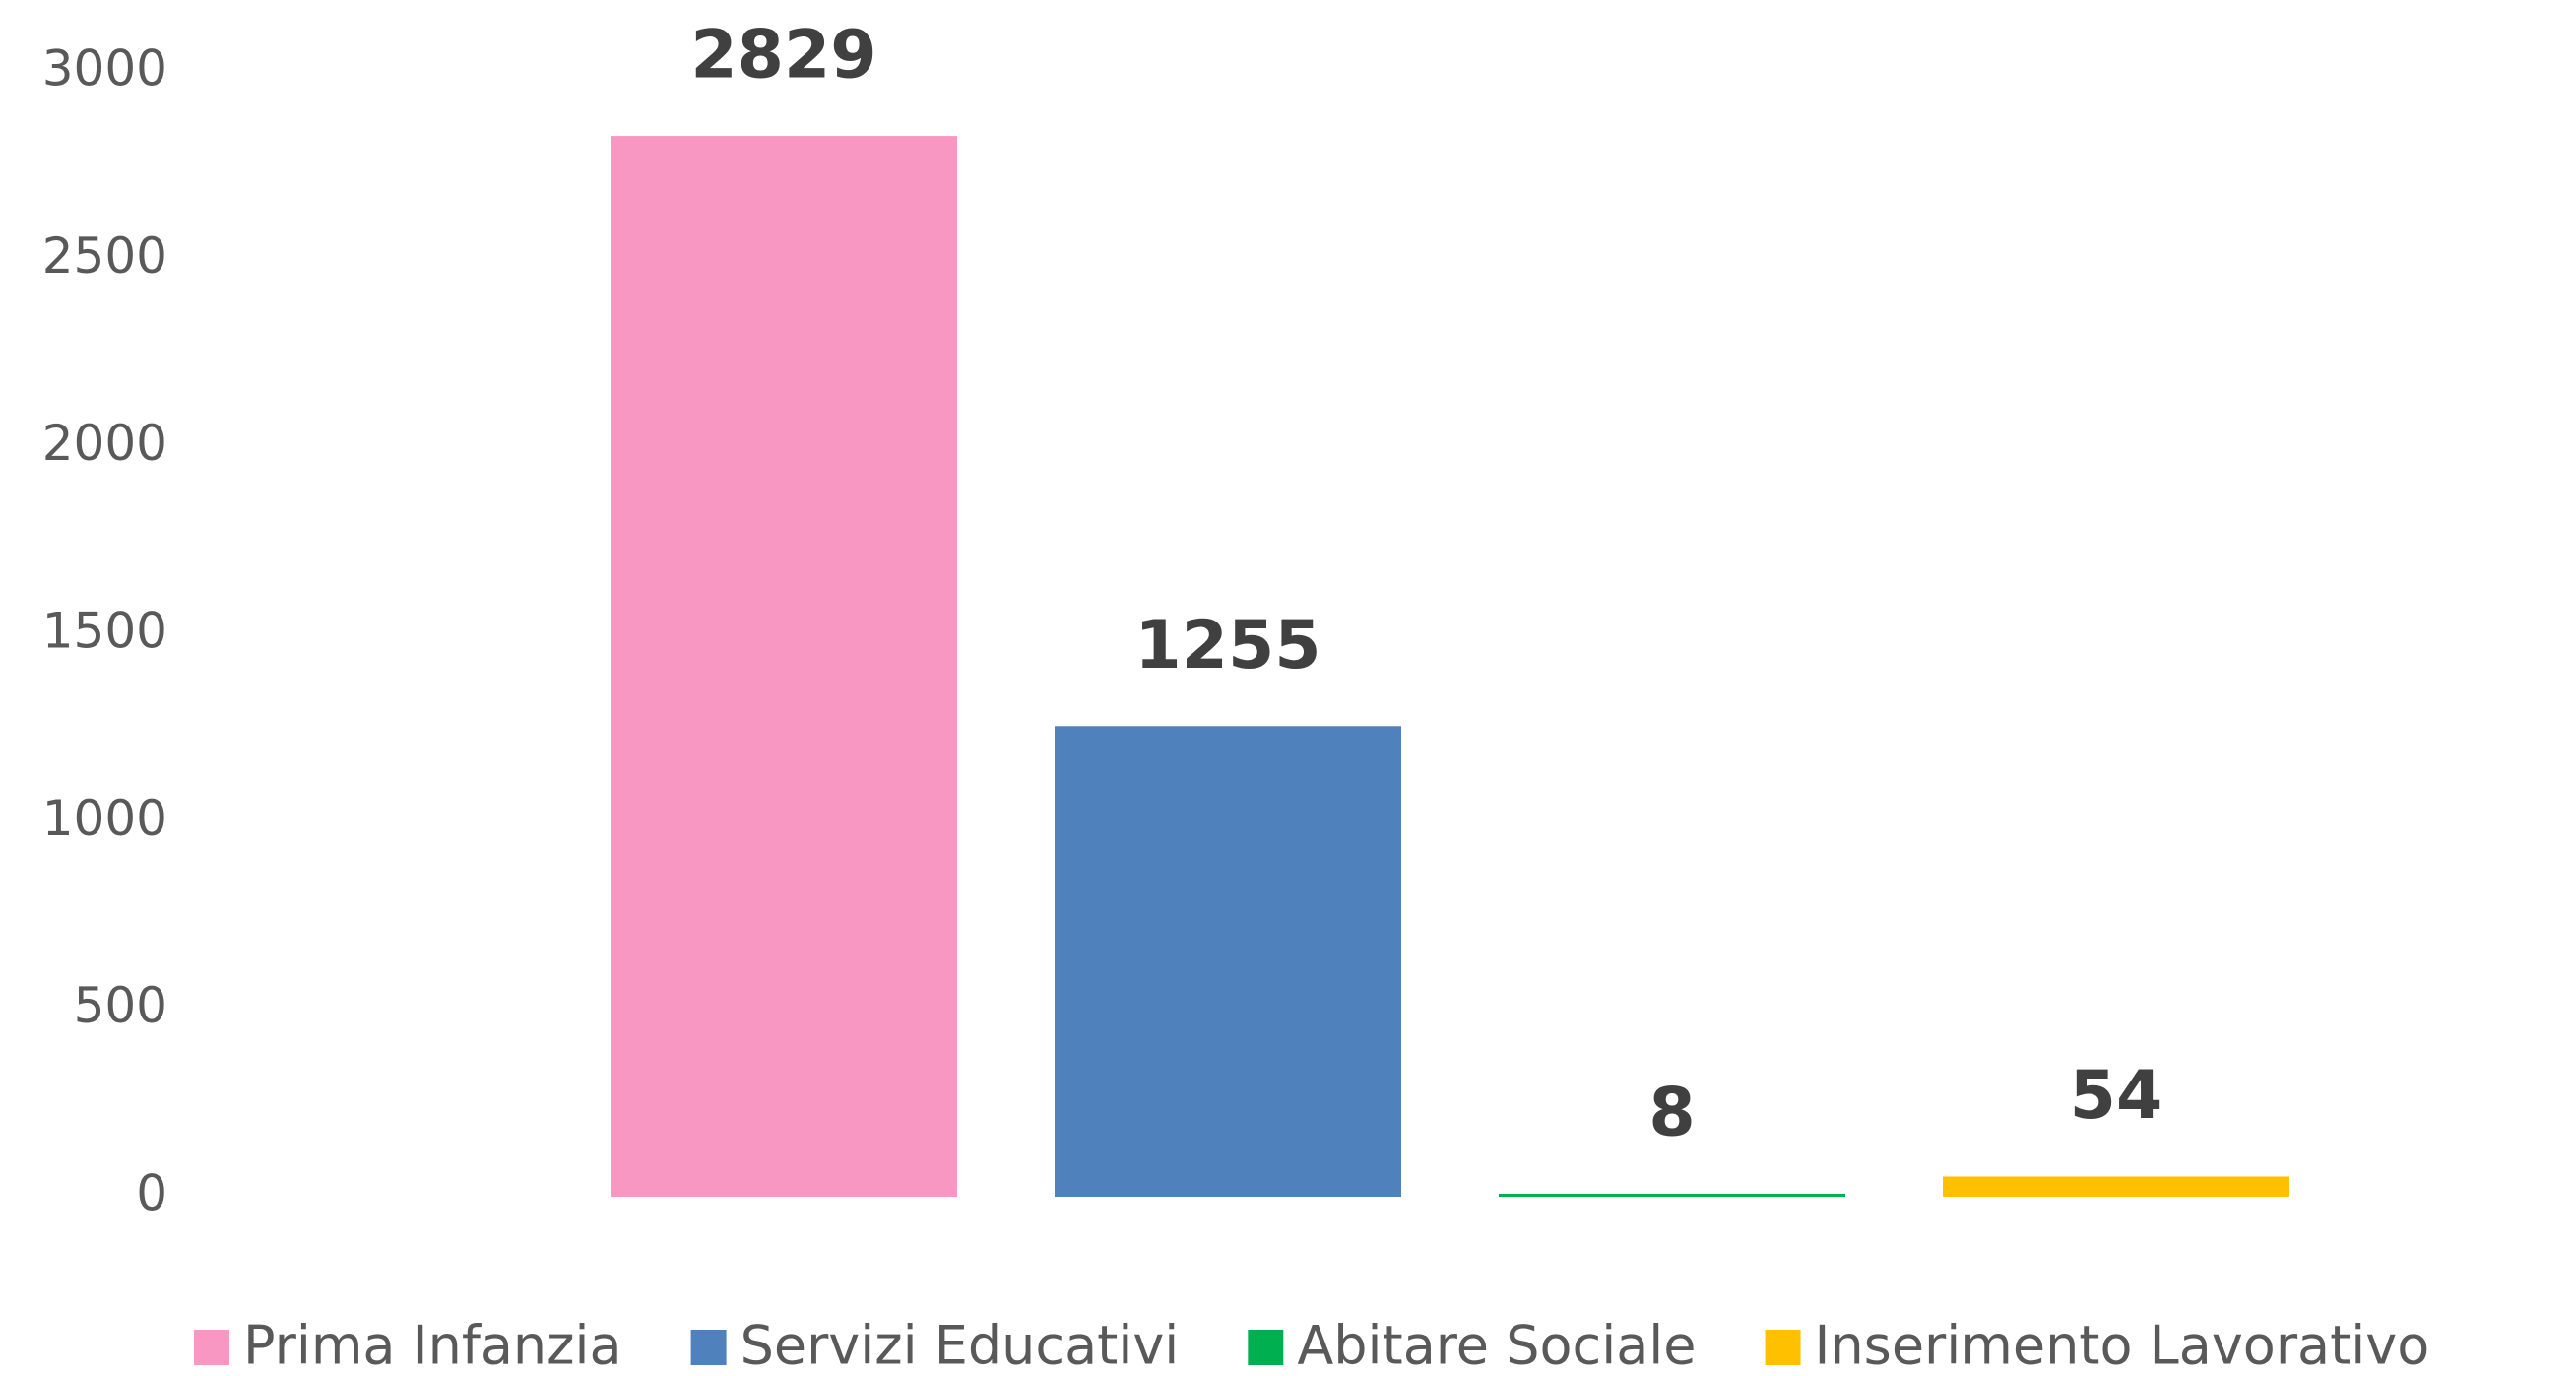 Image resolution: width=2576 pixels, height=1376 pixels. What do you see at coordinates (104, 69) in the screenshot?
I see `y-tick-label: 3000` at bounding box center [104, 69].